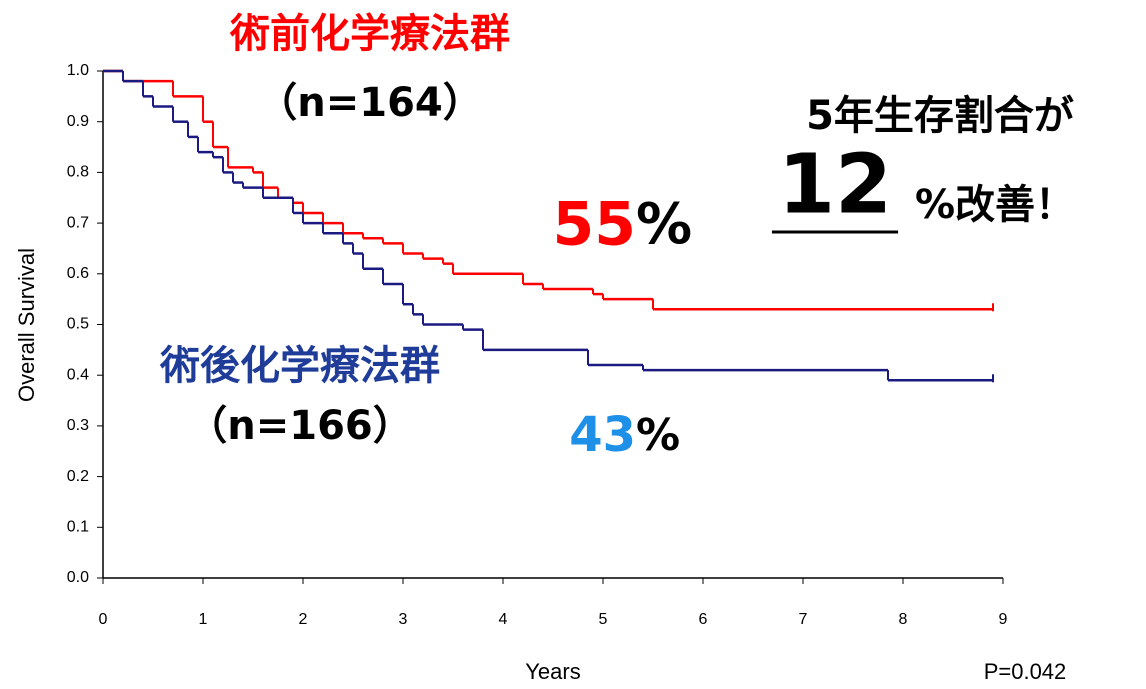  Describe the element at coordinates (602, 435) in the screenshot. I see `annotation: 43` at that location.